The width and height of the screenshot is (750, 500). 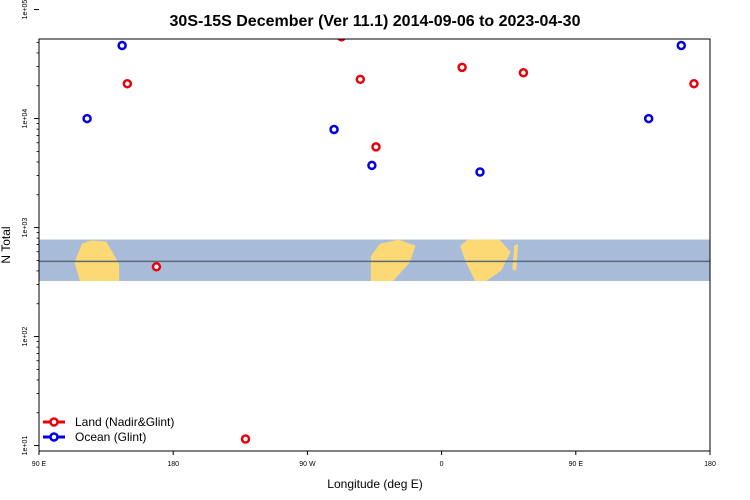 I want to click on legend-item-land: Land (Nadir&Glint), so click(x=108, y=422).